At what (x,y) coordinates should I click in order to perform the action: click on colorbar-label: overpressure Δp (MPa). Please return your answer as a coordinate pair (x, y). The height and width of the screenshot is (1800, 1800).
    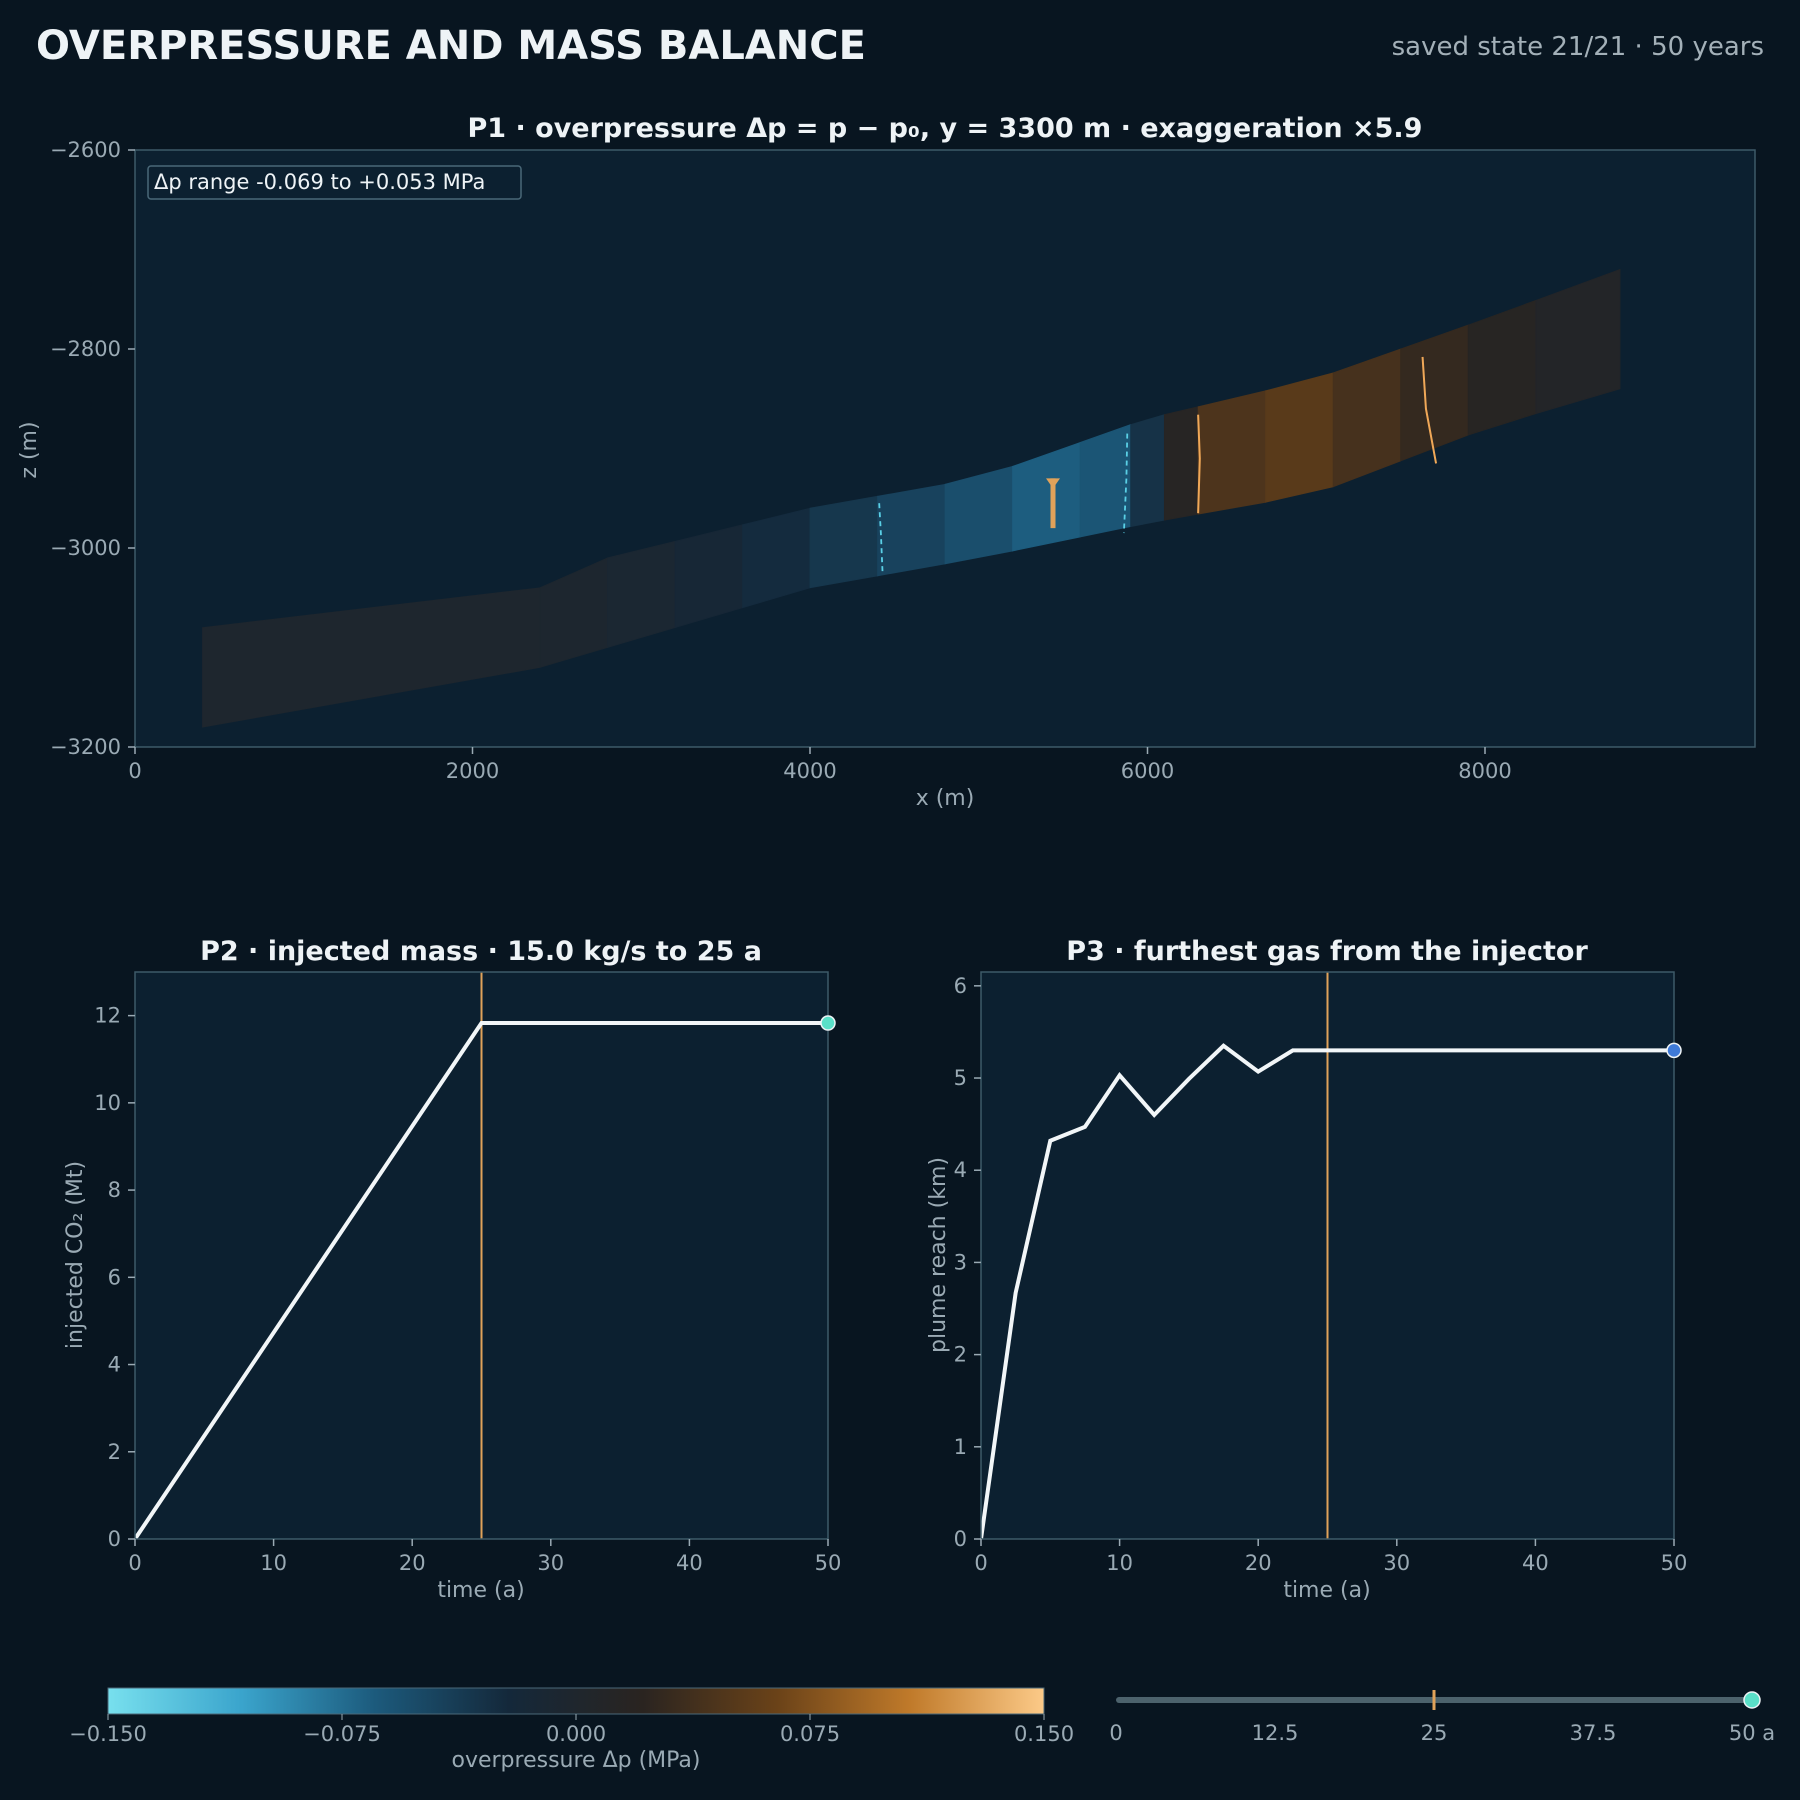
    Looking at the image, I should click on (576, 1760).